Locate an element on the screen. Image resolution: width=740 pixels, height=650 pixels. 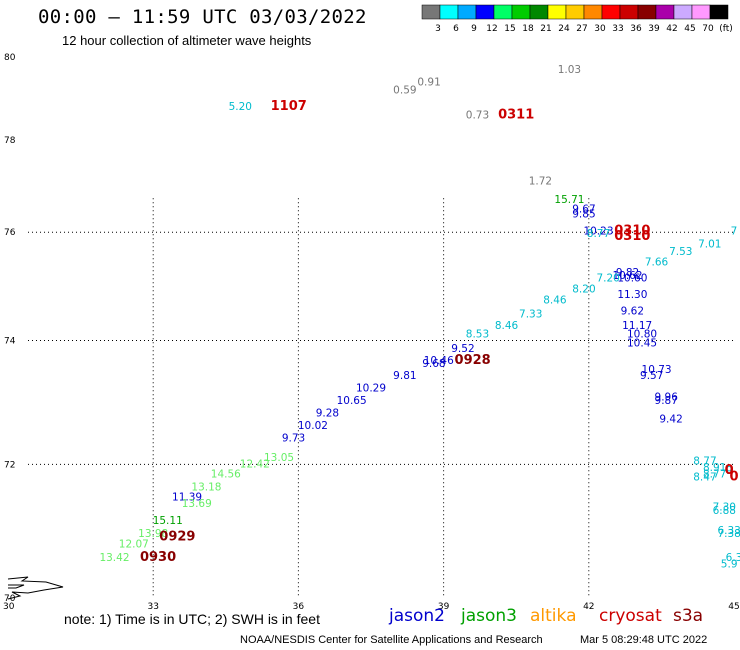
wave-height-point: 8.20 is located at coordinates (583, 289).